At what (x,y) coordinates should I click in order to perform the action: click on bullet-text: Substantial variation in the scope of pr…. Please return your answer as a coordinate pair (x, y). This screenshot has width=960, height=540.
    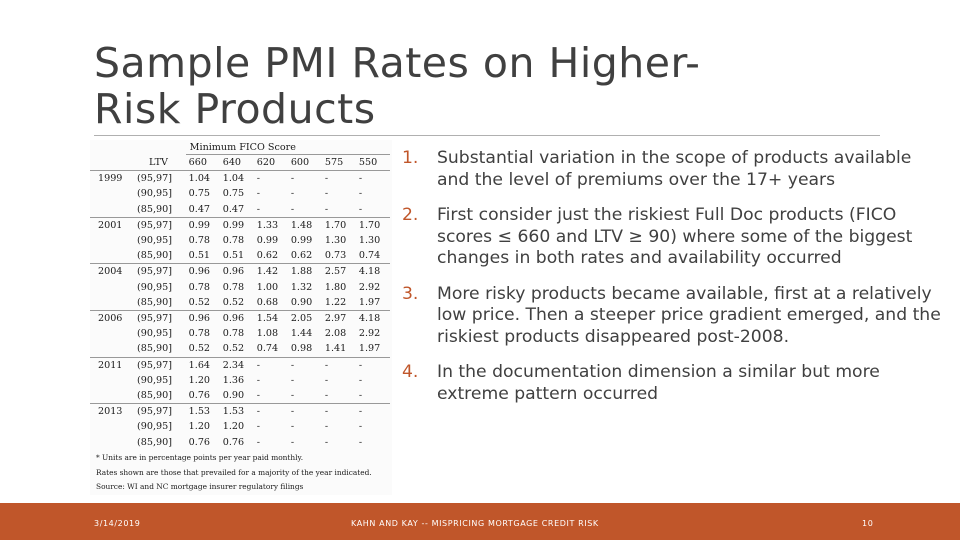
    Looking at the image, I should click on (674, 169).